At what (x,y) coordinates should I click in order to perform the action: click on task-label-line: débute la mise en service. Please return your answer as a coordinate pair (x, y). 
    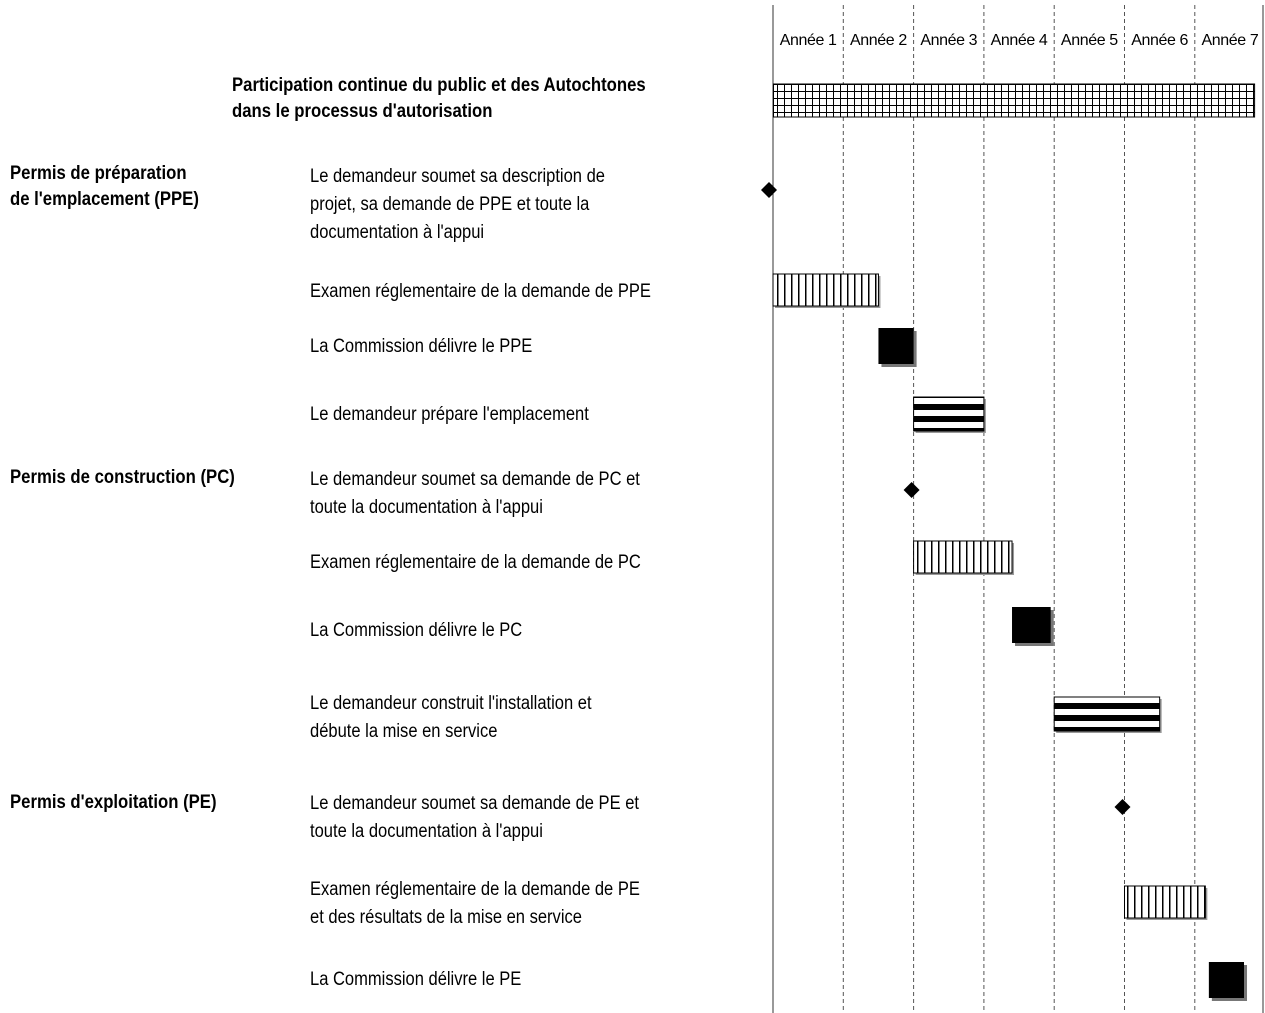
    Looking at the image, I should click on (404, 731).